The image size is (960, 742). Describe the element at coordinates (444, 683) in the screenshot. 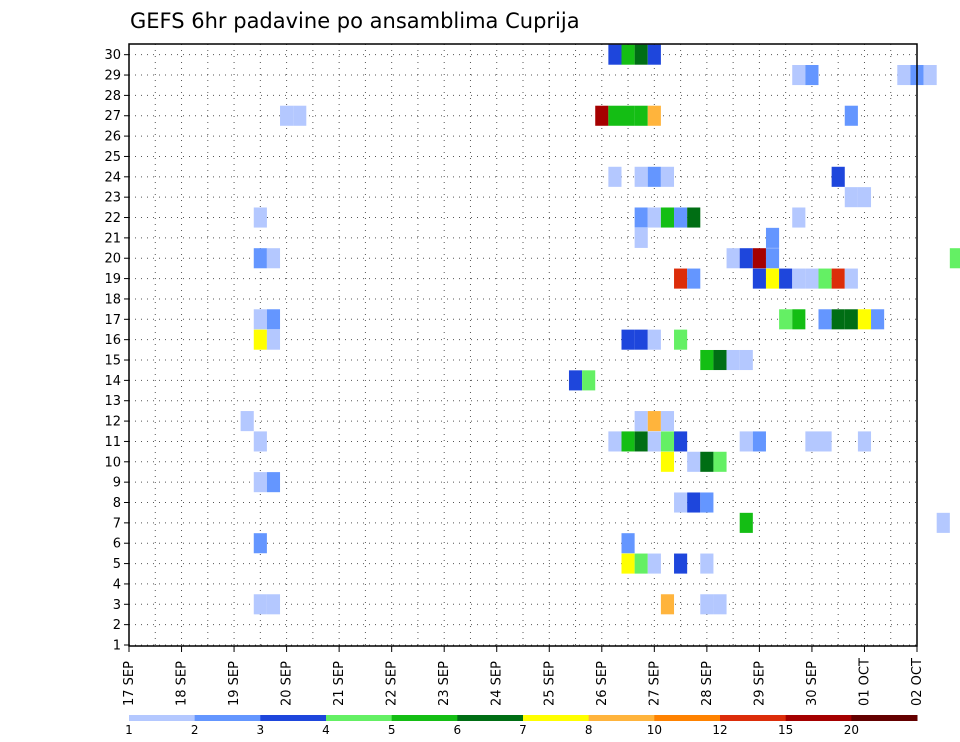

I see `x-tick-label: 23 SEP` at that location.